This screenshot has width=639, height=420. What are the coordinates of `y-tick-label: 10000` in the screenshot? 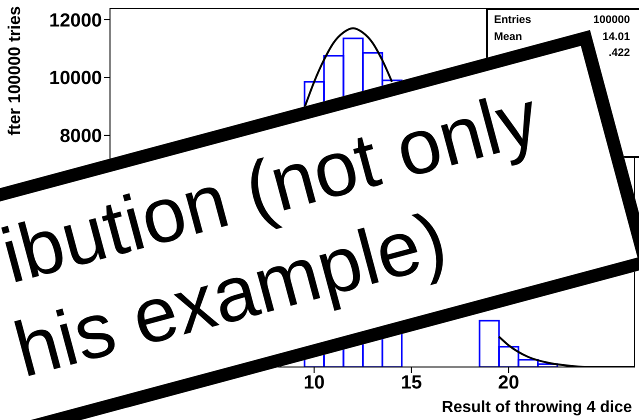 It's located at (75, 79).